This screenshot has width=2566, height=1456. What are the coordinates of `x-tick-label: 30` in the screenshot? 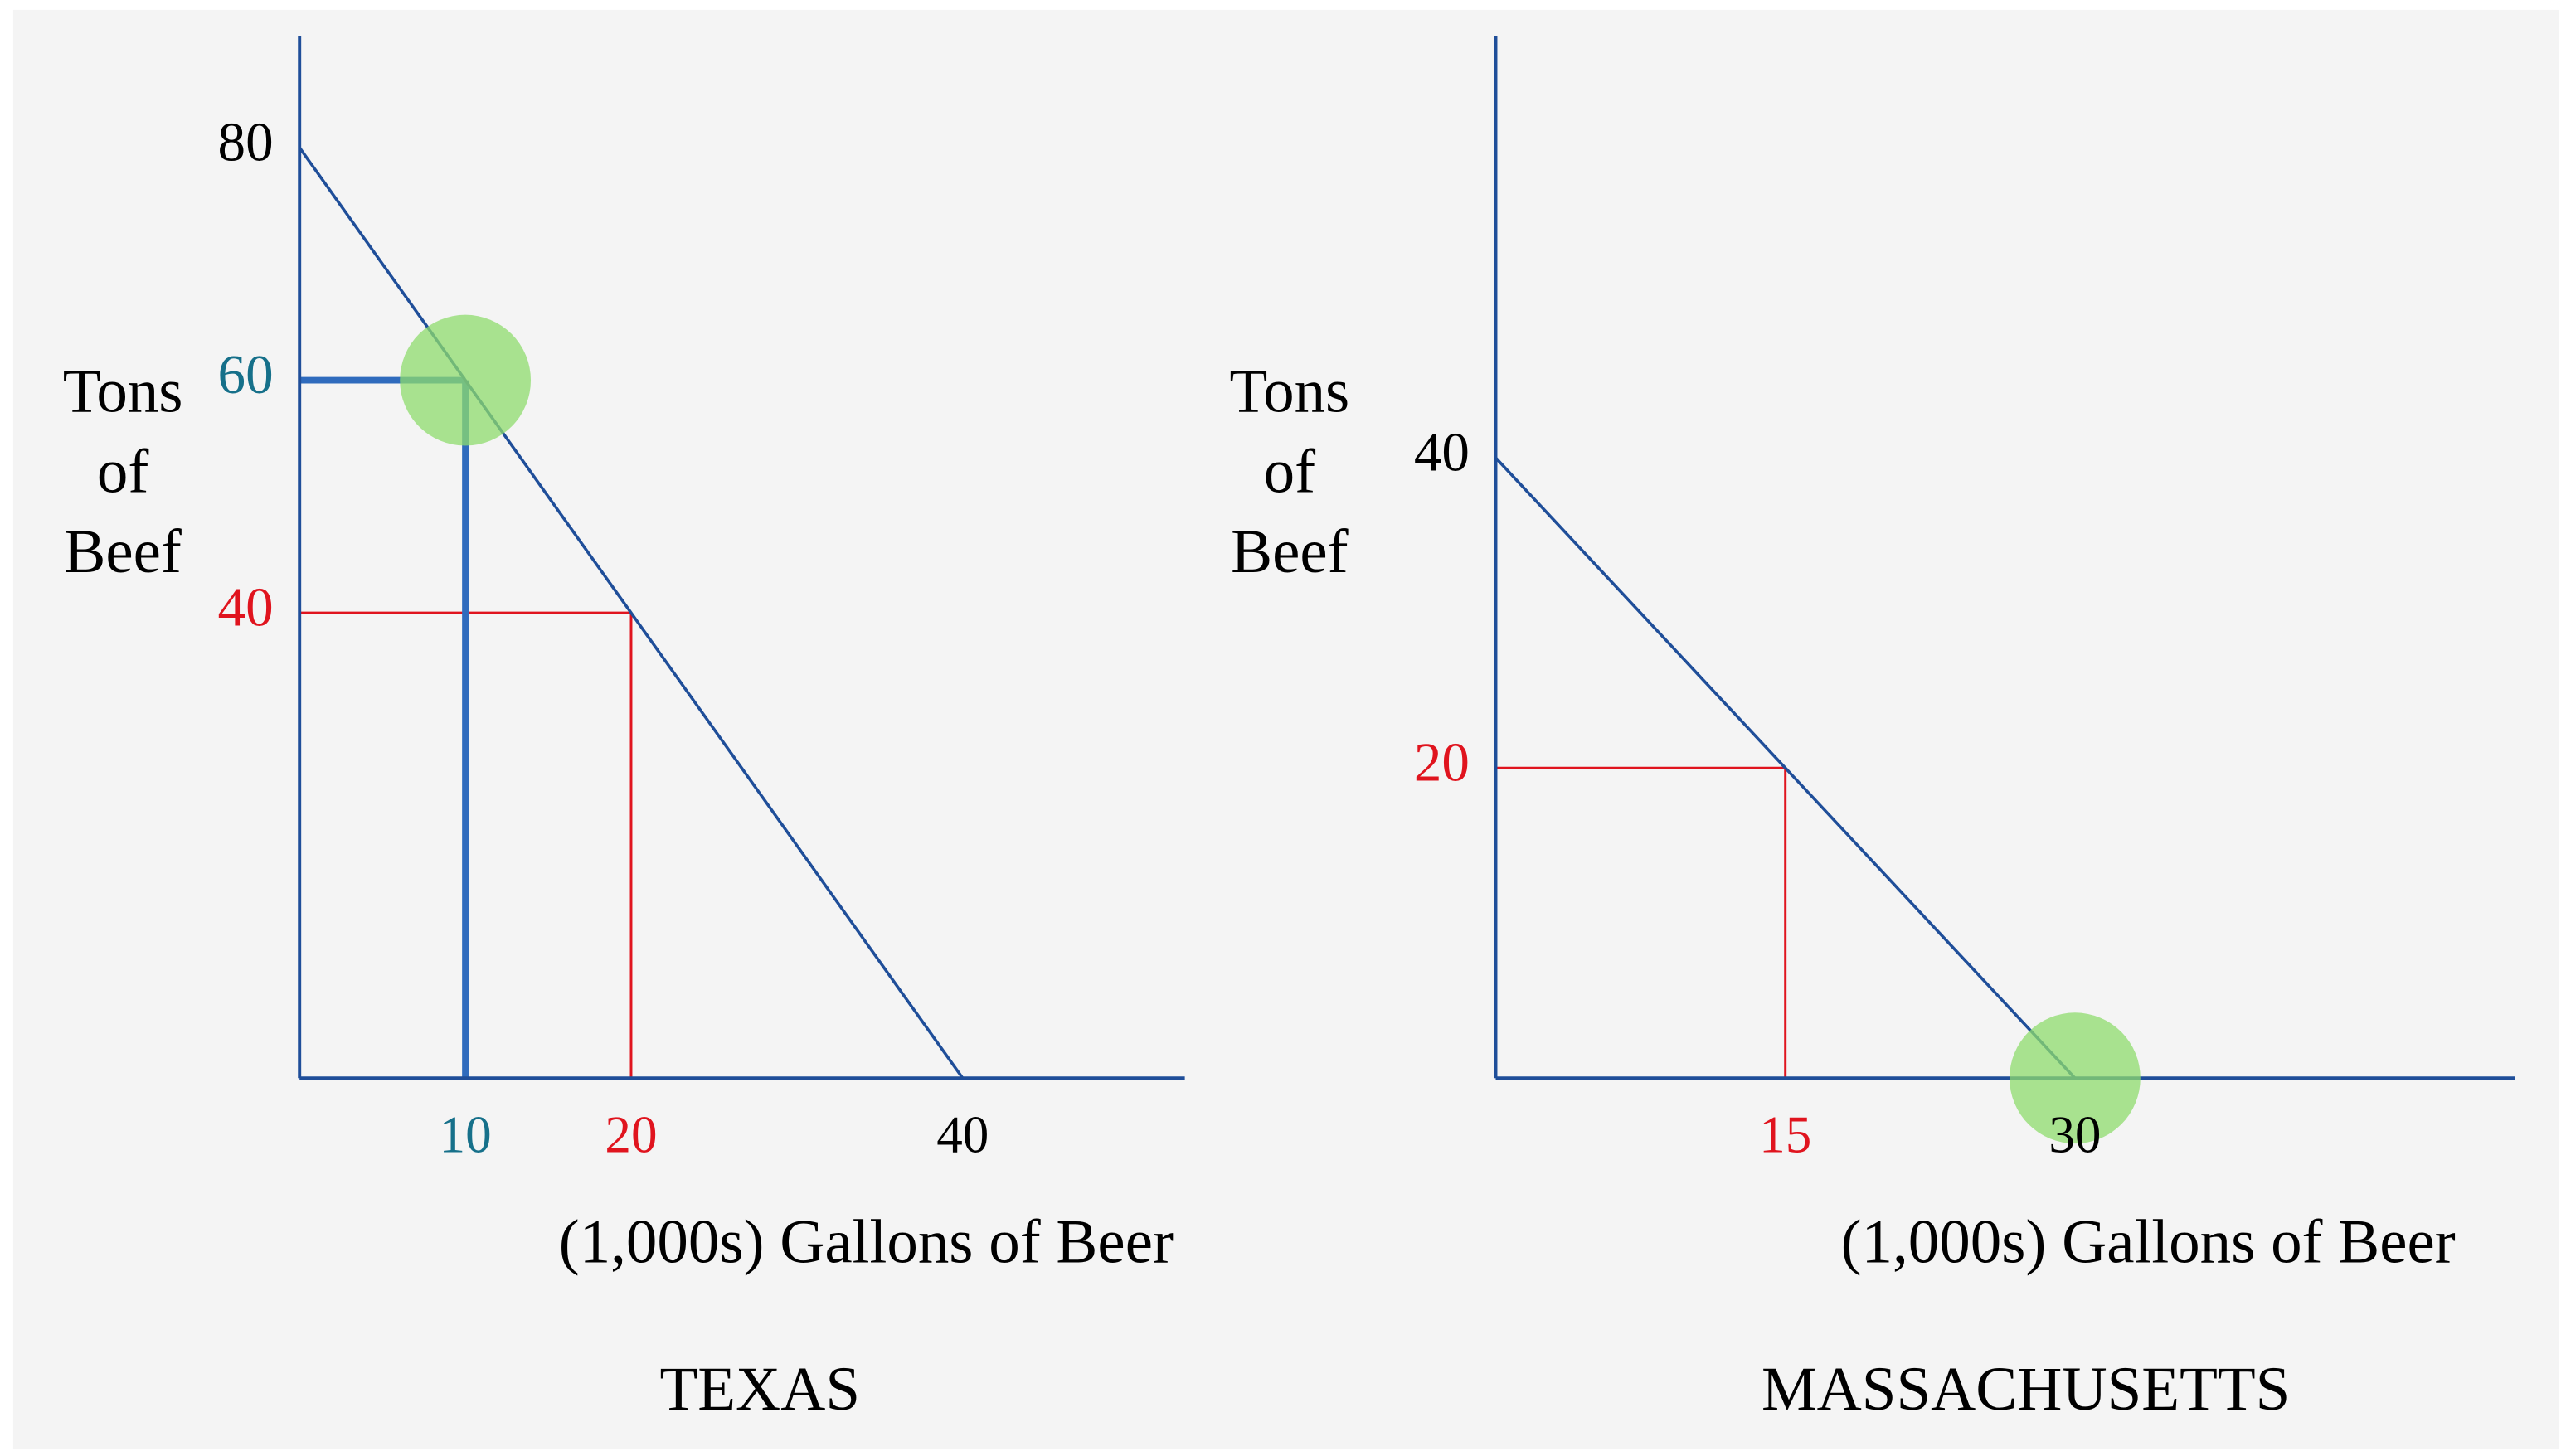 It's located at (2074, 1135).